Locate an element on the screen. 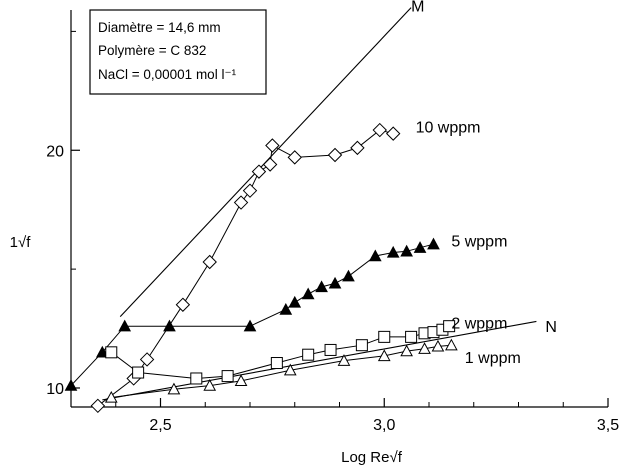 The image size is (624, 468). series-1-wppm is located at coordinates (281, 370).